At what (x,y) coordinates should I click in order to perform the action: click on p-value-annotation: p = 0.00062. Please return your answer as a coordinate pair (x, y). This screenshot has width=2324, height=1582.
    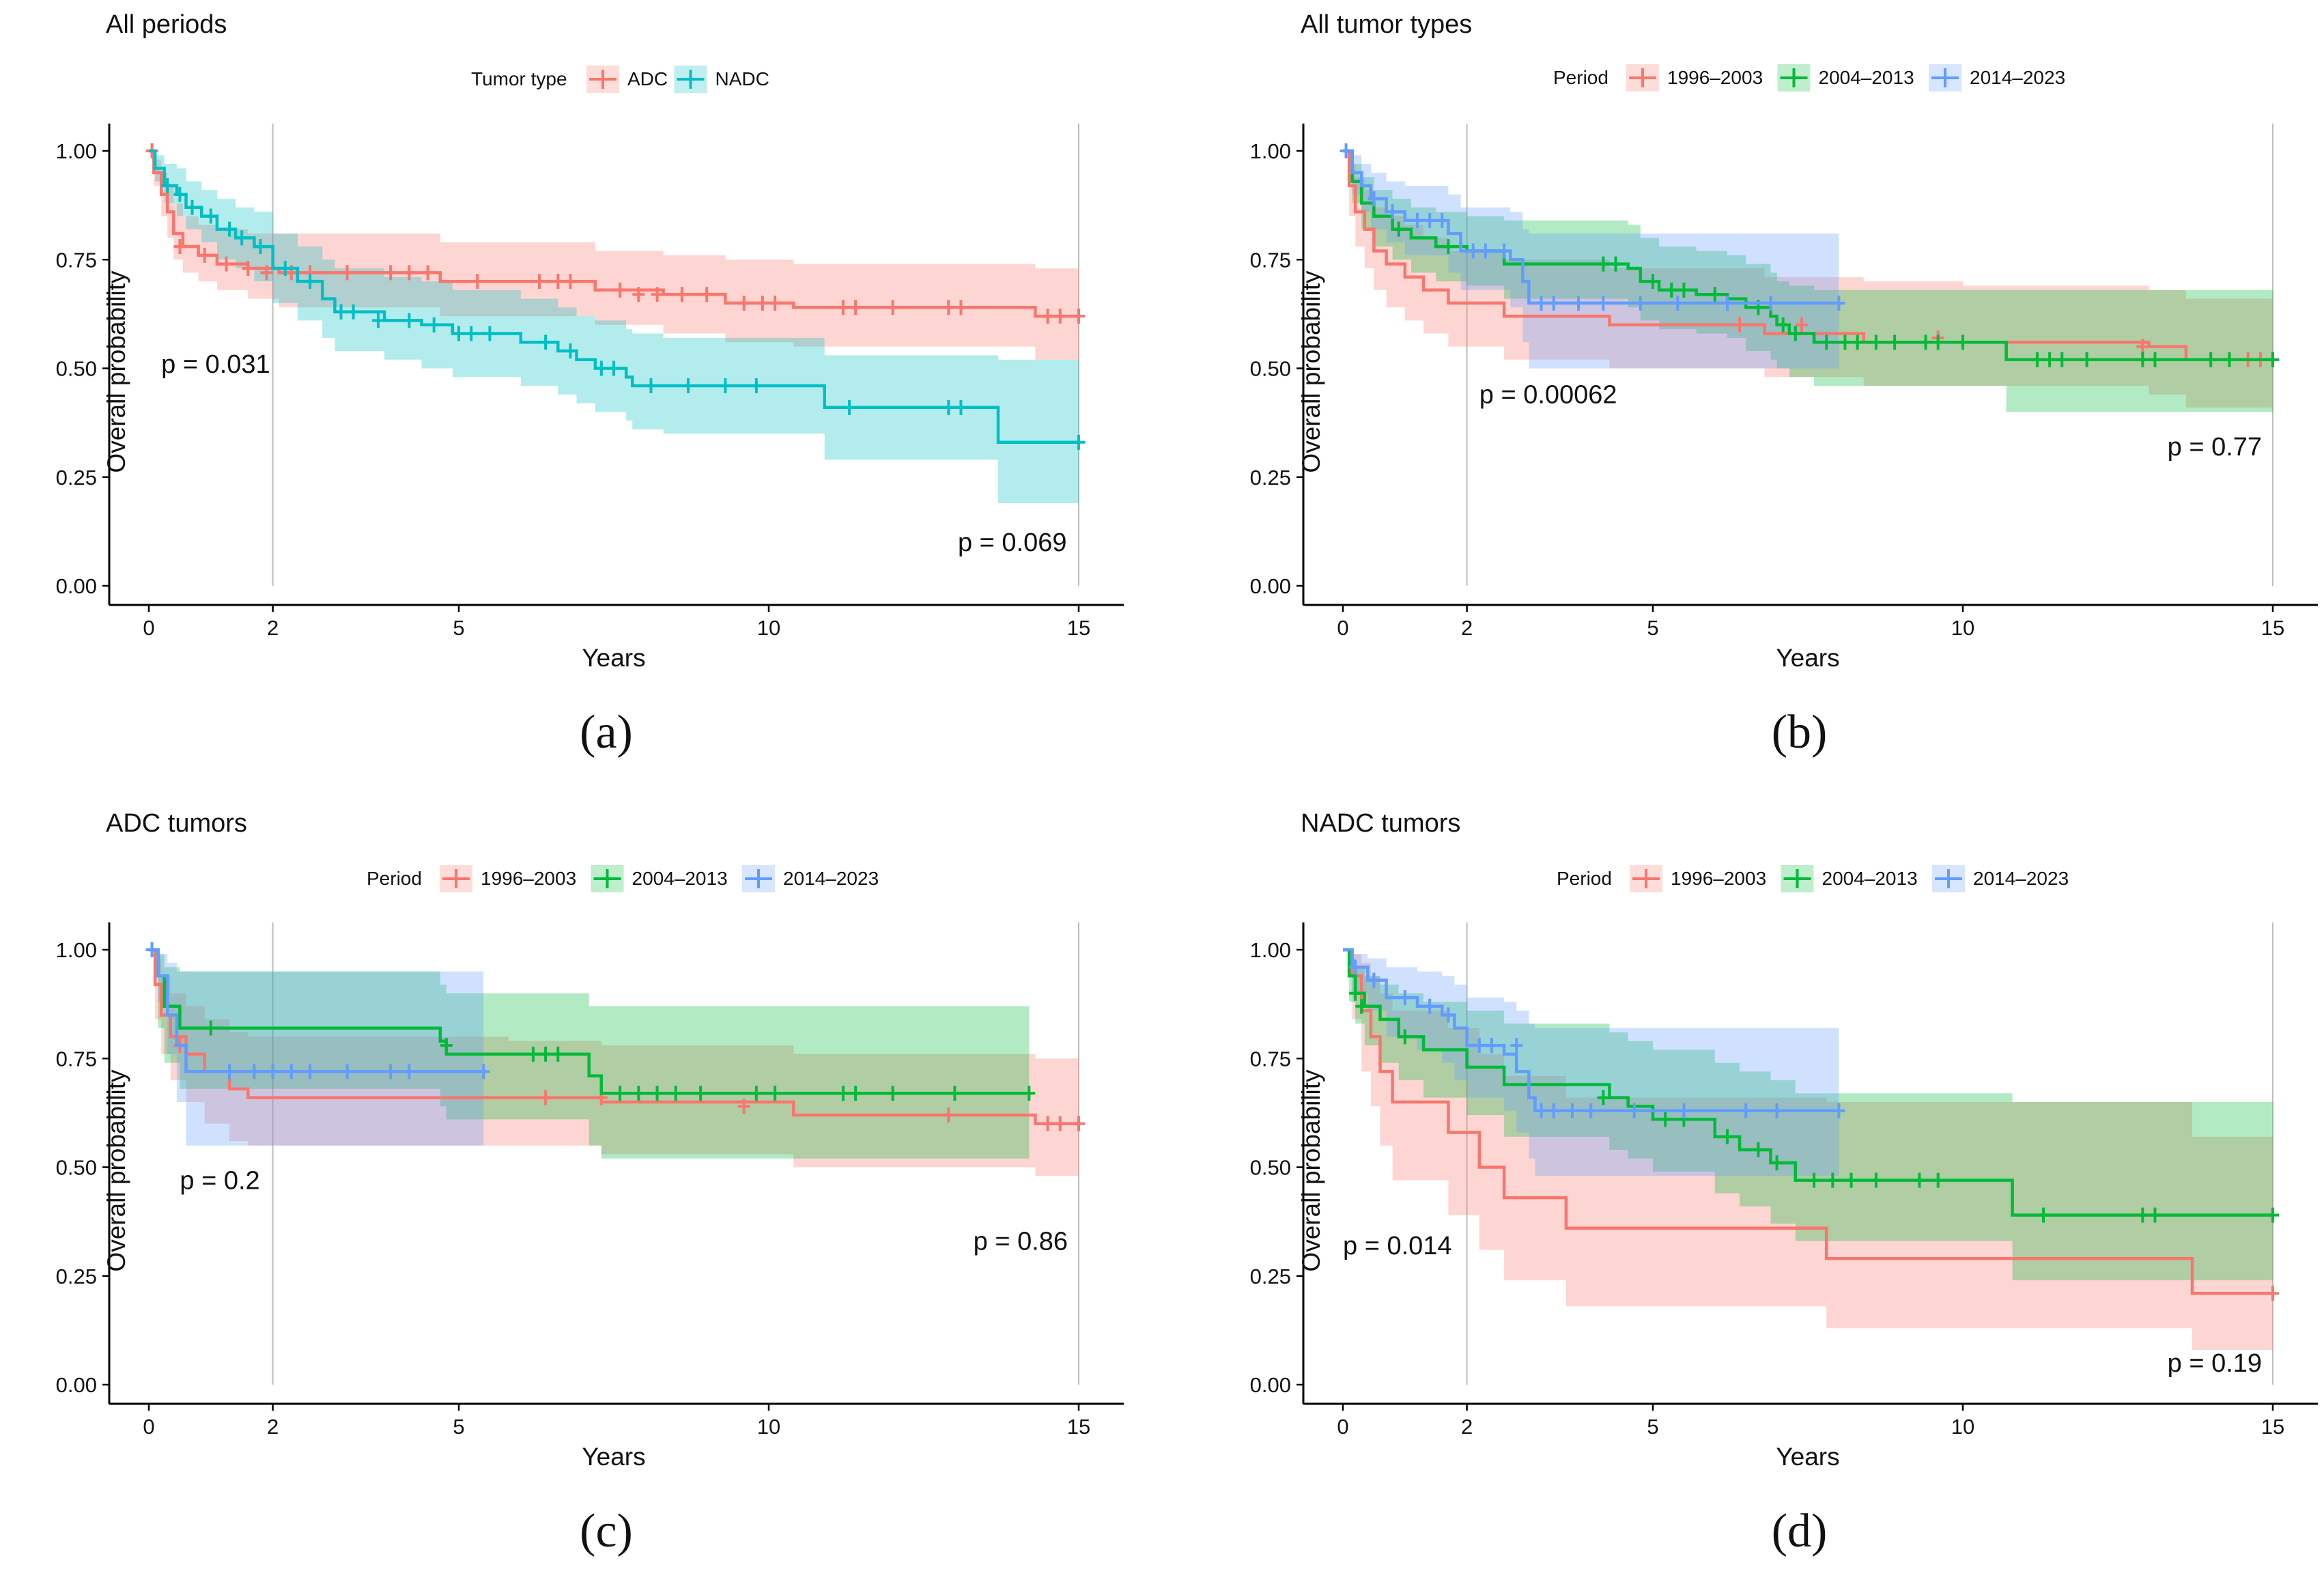
    Looking at the image, I should click on (1548, 394).